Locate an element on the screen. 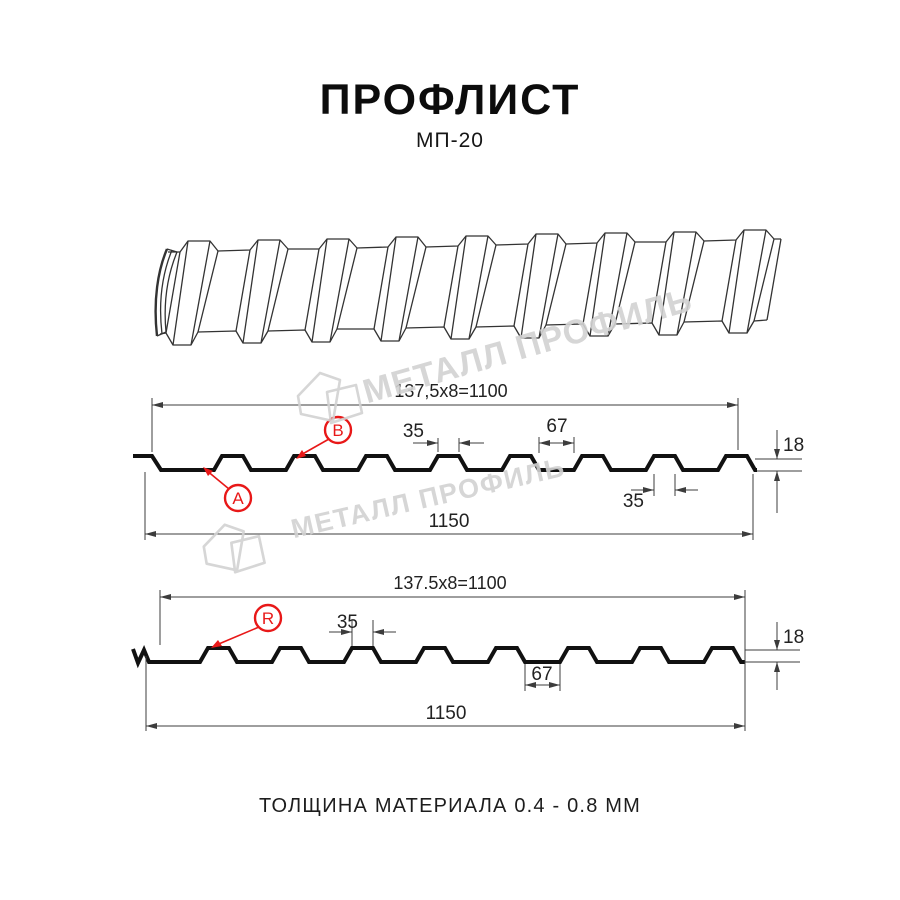  dim-rib-top-1-value: 35 is located at coordinates (413, 431).